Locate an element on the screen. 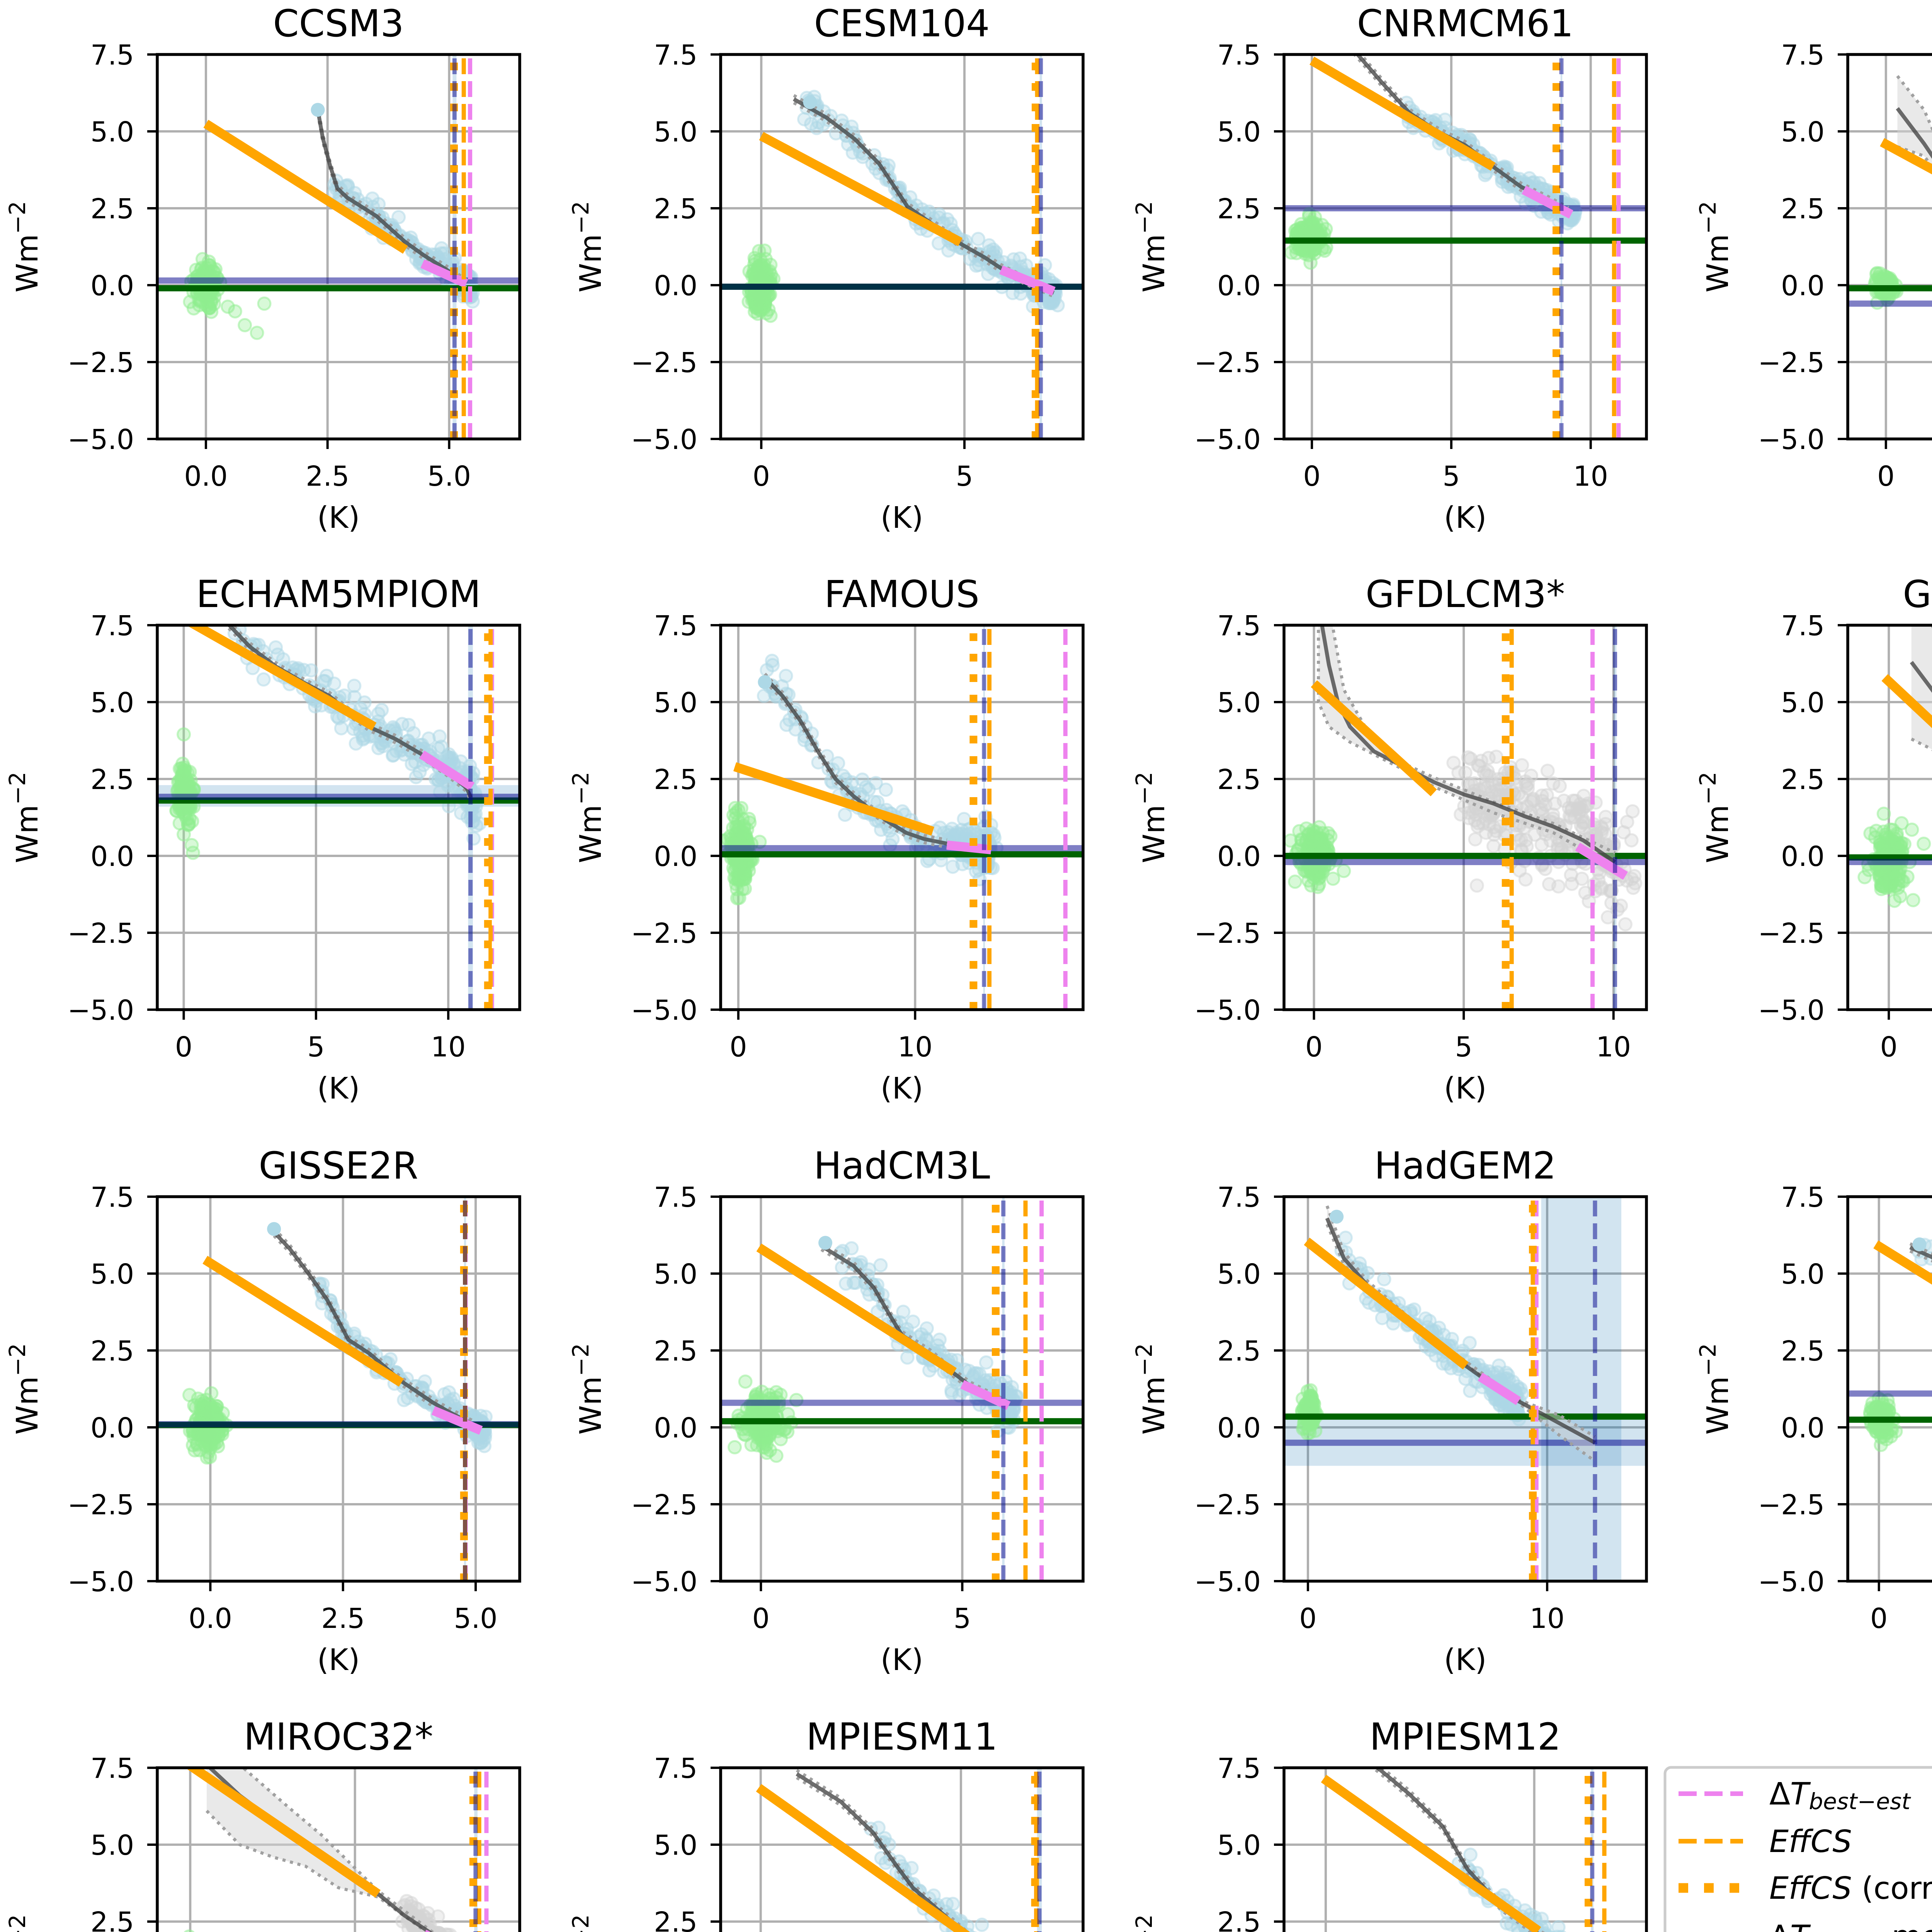 The width and height of the screenshot is (1932, 1932). curve-band-lower-edge is located at coordinates (1461, 1343).